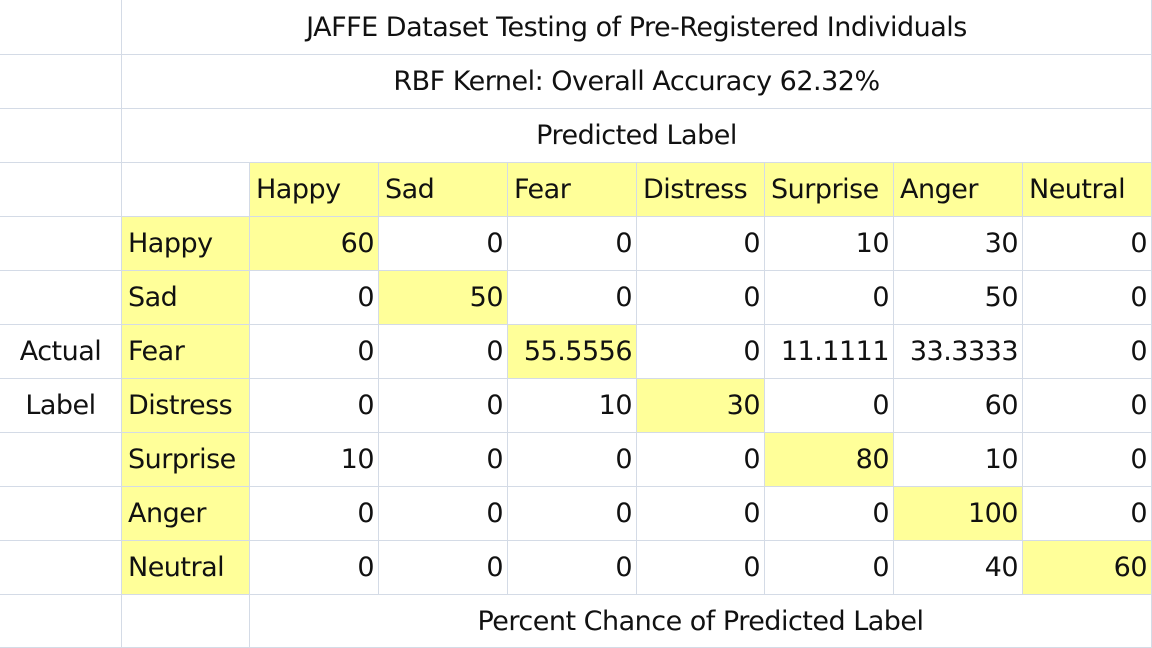 This screenshot has height=648, width=1152. What do you see at coordinates (637, 82) in the screenshot?
I see `chart-subtitle: RBF Kernel: Overall Accuracy 62.32%` at bounding box center [637, 82].